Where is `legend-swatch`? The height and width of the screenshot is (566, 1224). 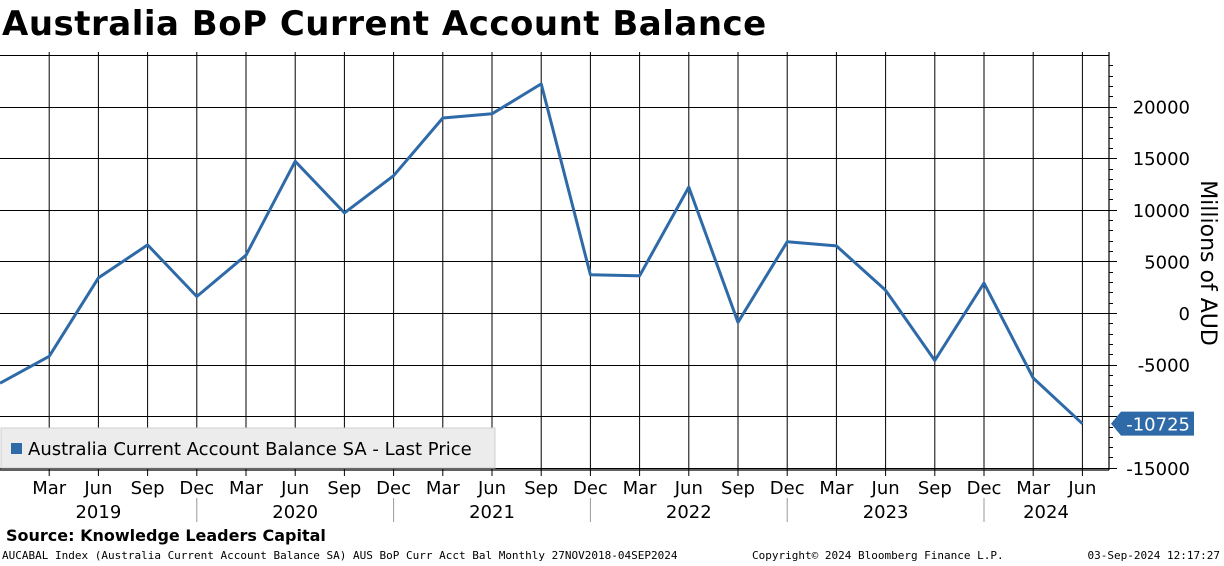
legend-swatch is located at coordinates (16, 448).